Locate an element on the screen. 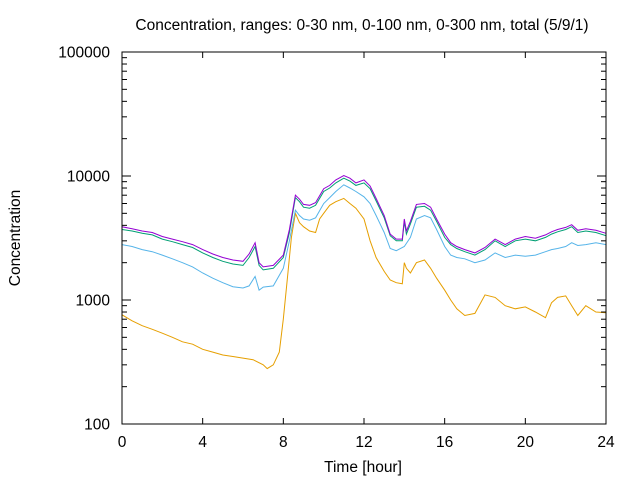  y-tick-label: 10000 is located at coordinates (88, 177).